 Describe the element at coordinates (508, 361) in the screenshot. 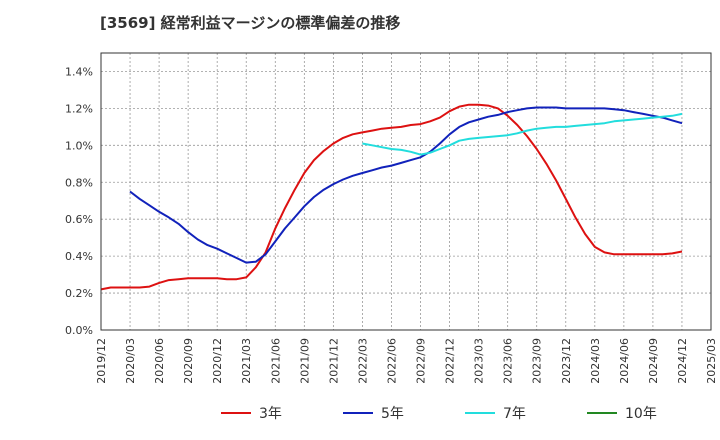

I see `x-tick-label: 2023/06` at that location.